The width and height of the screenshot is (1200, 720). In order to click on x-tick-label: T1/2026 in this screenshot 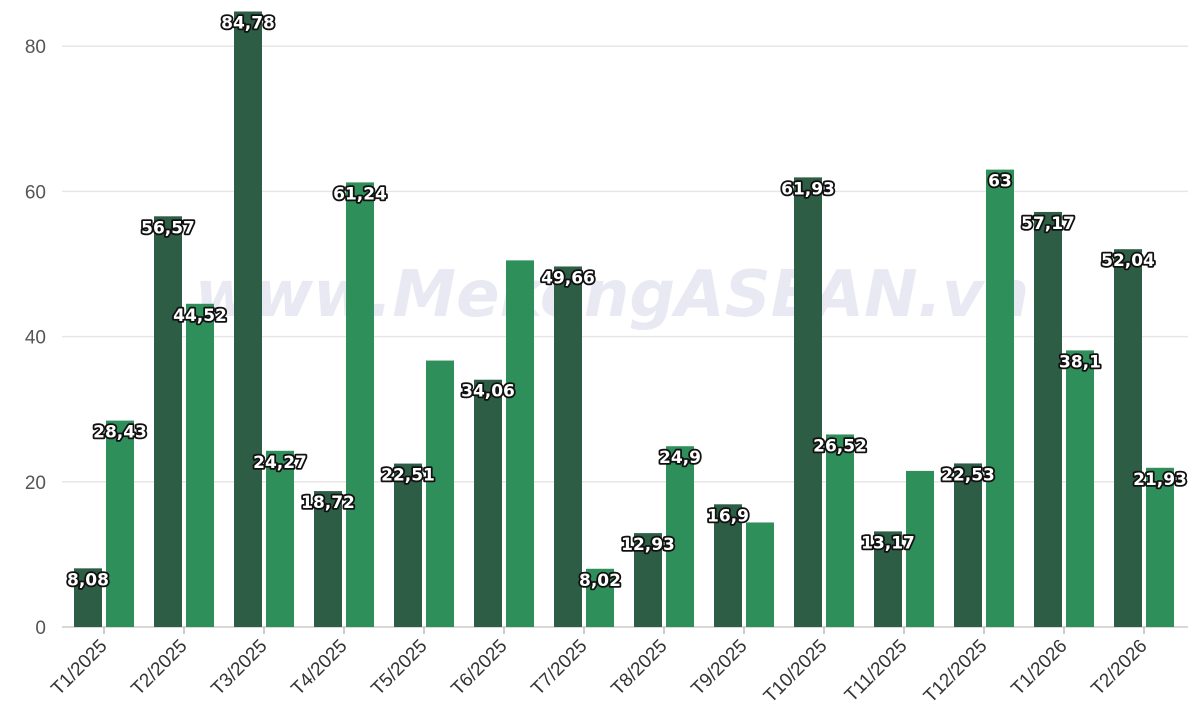, I will do `click(1039, 668)`.